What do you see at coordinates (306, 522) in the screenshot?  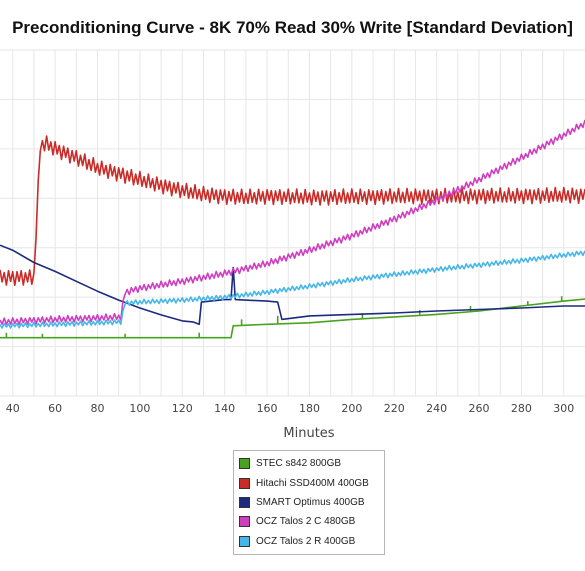 I see `legend-label: OCZ Talos 2 C 480GB` at bounding box center [306, 522].